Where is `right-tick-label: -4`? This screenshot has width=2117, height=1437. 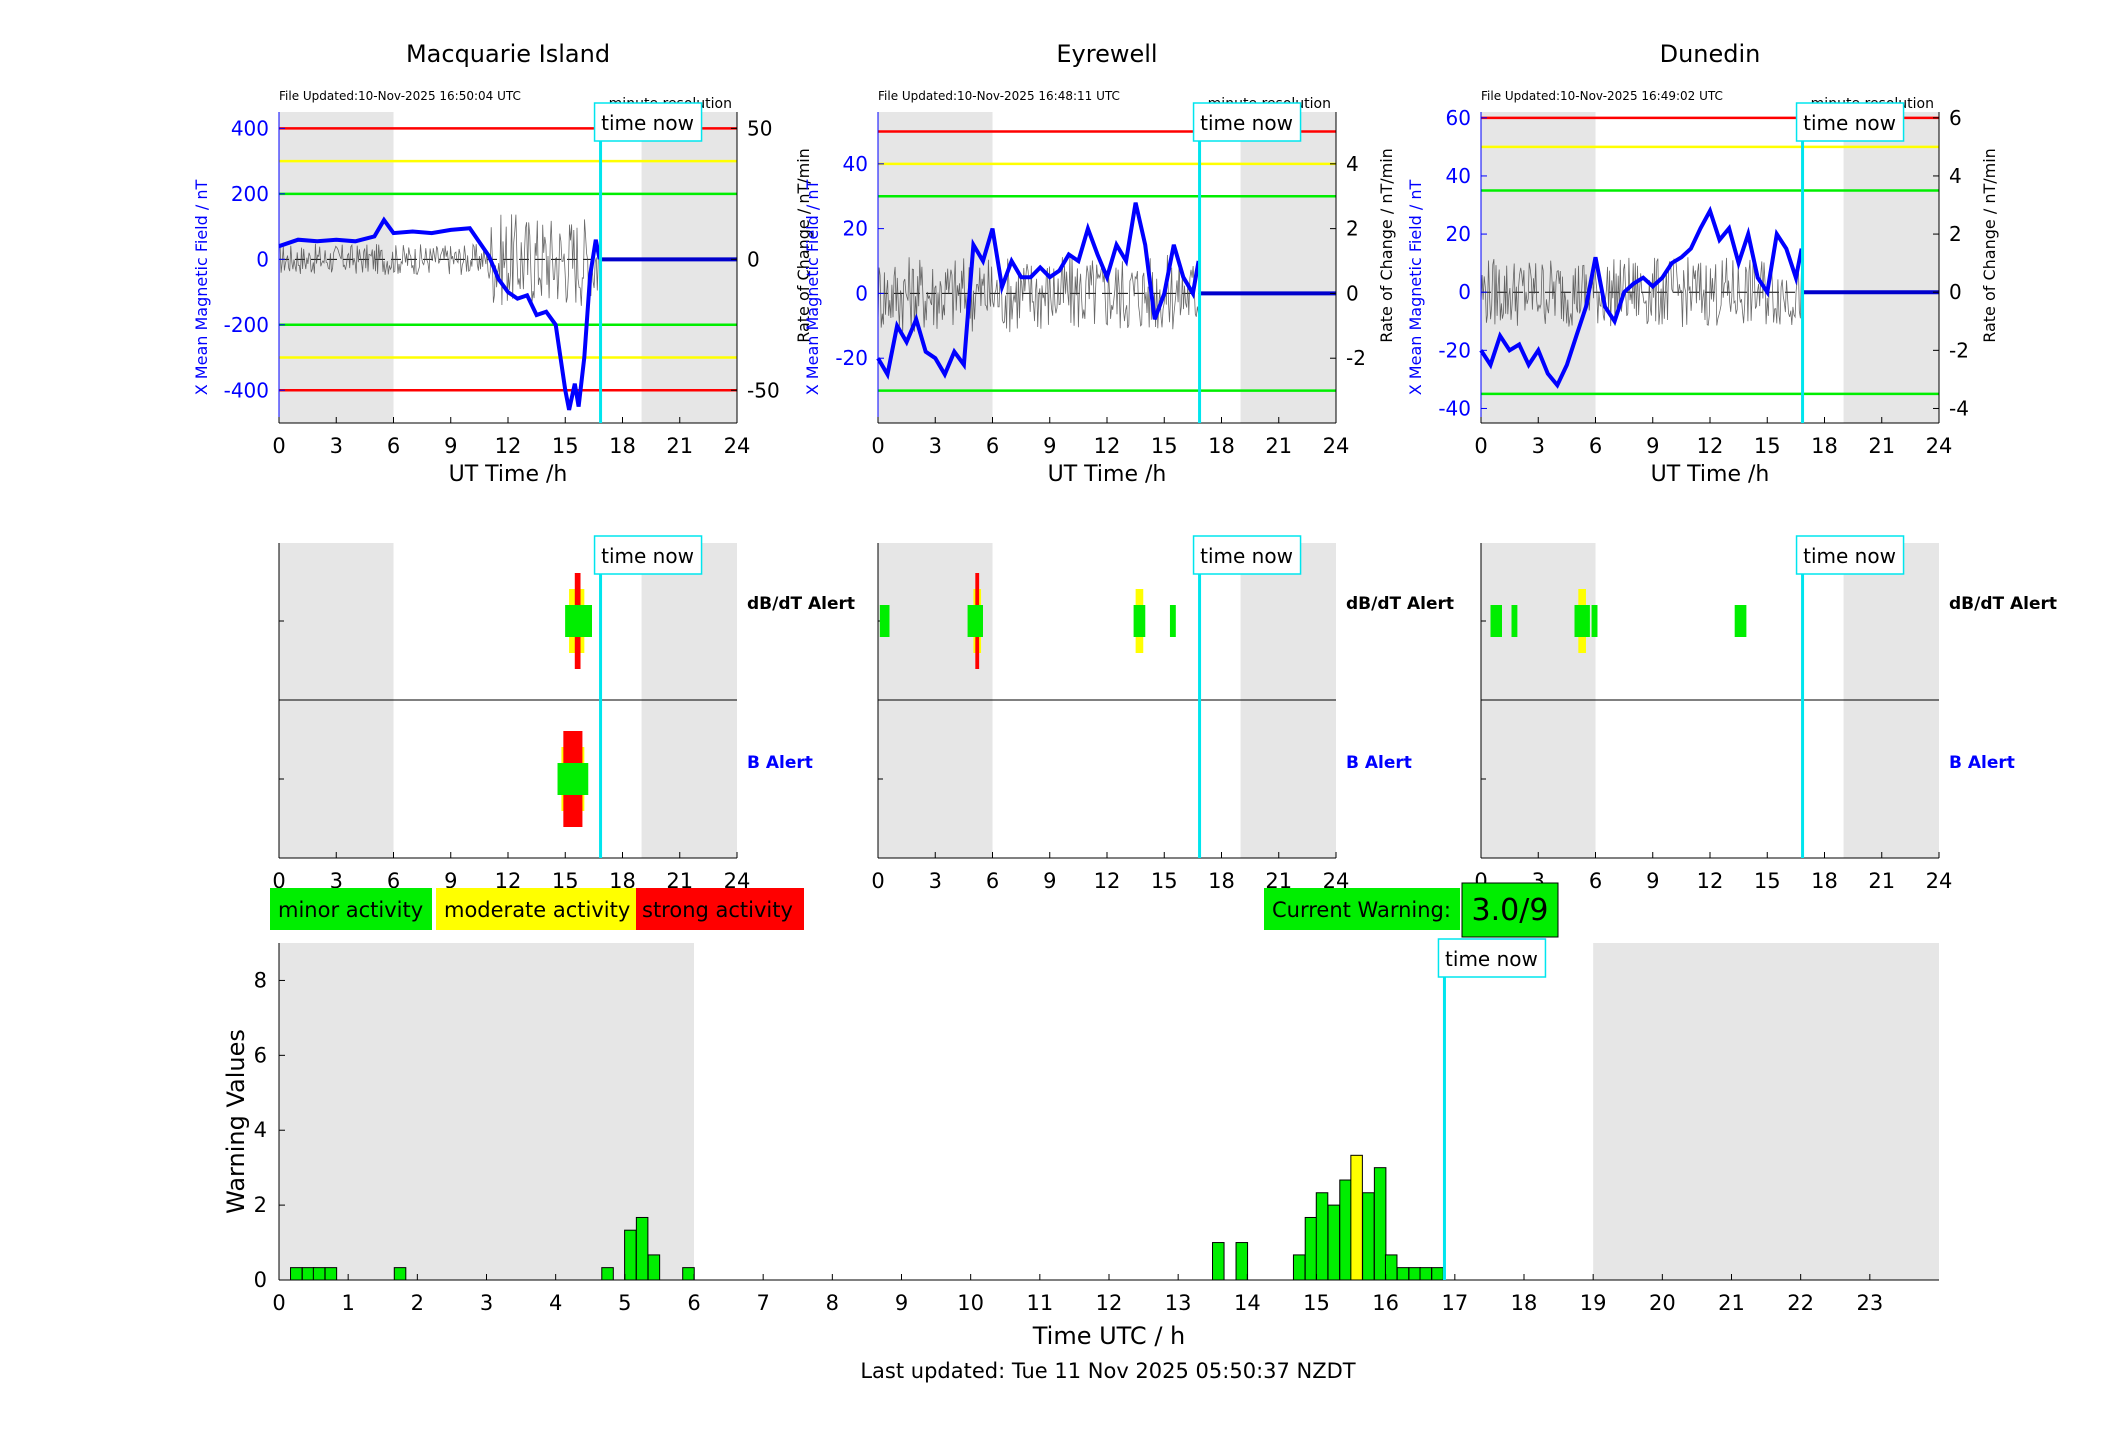 right-tick-label: -4 is located at coordinates (1959, 408).